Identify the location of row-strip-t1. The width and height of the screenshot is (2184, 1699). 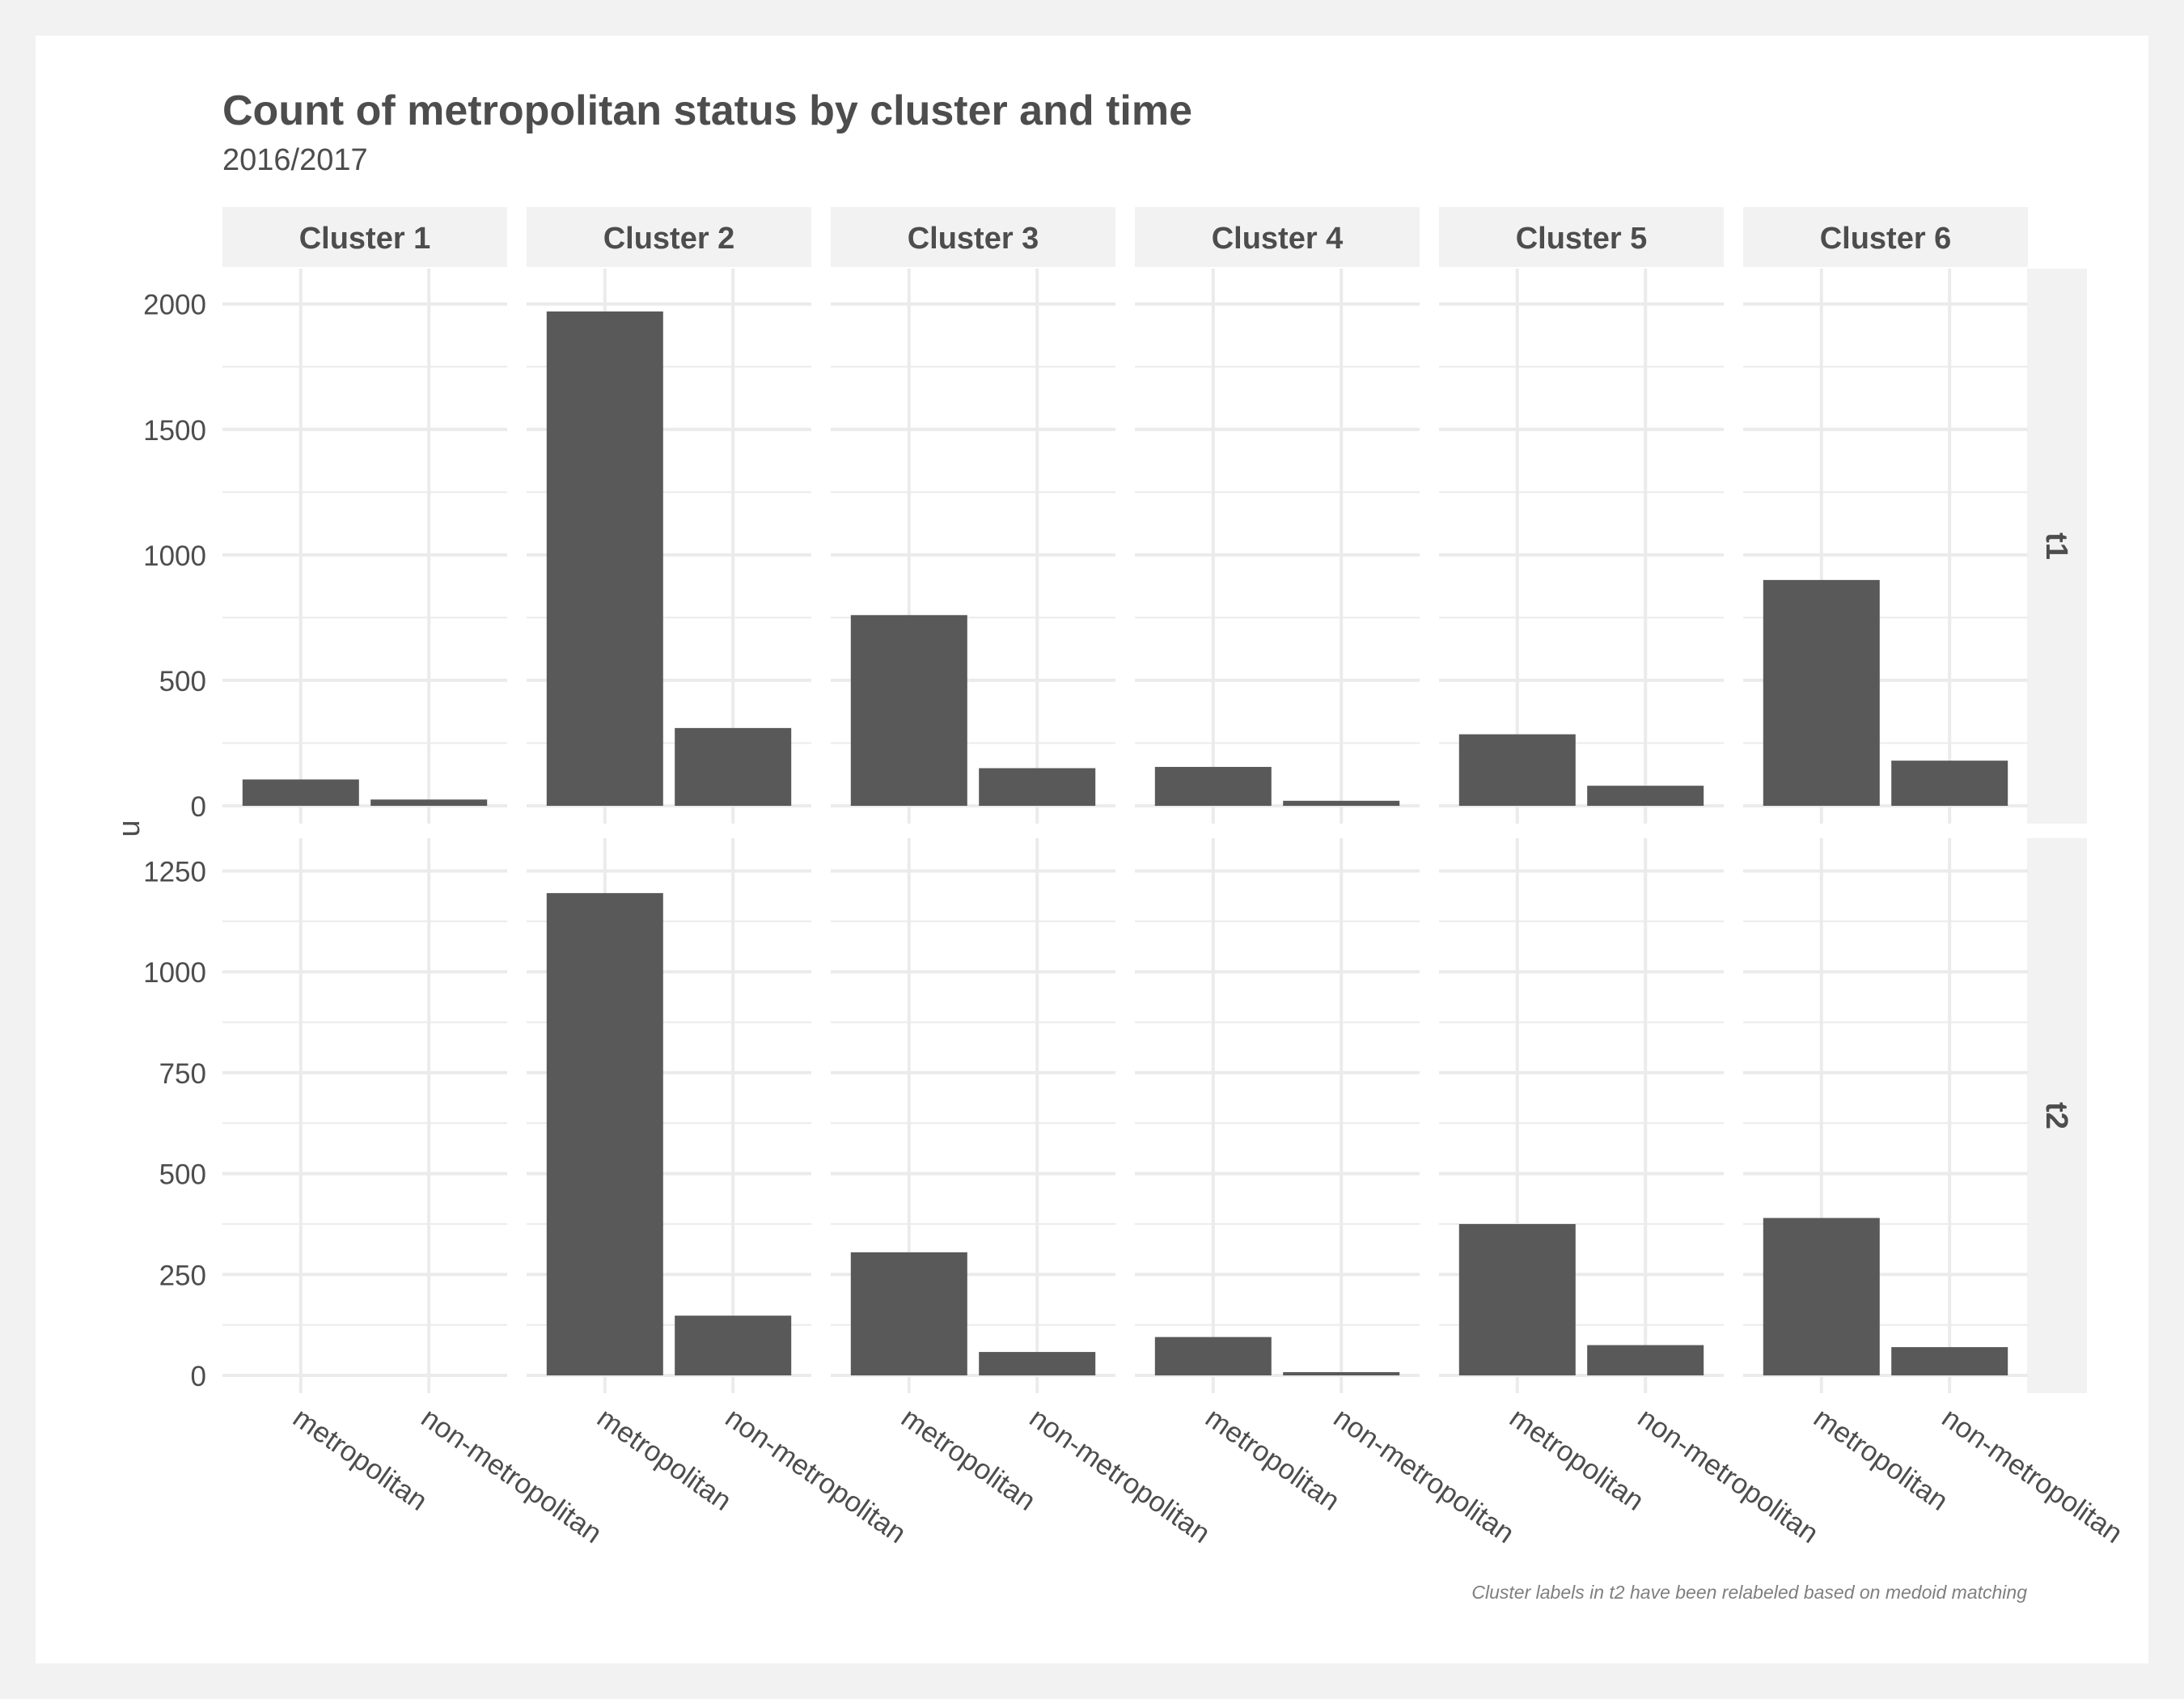
(2057, 546).